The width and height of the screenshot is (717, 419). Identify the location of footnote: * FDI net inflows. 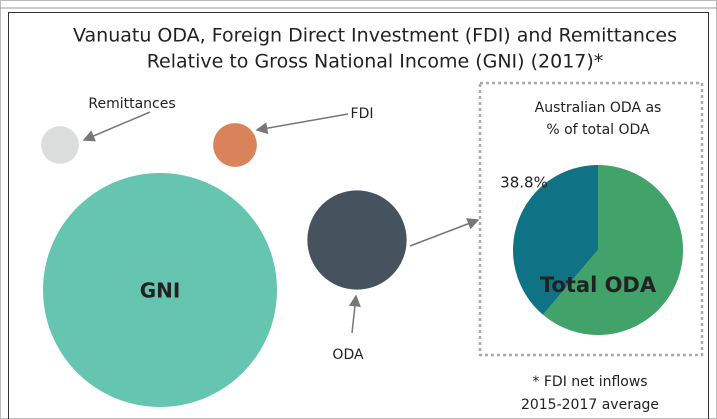
(589, 382).